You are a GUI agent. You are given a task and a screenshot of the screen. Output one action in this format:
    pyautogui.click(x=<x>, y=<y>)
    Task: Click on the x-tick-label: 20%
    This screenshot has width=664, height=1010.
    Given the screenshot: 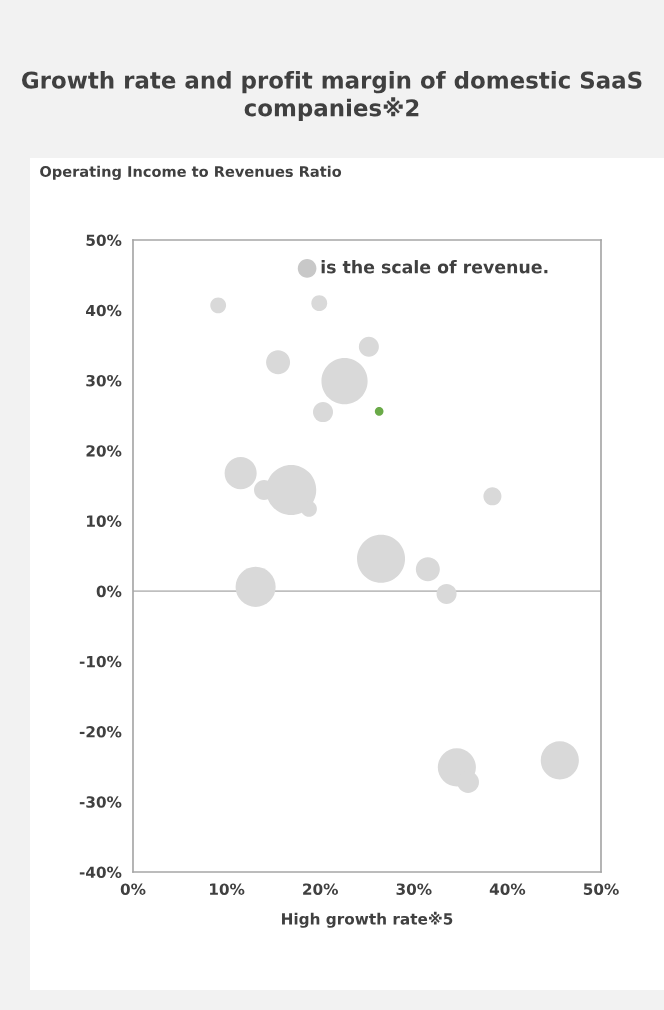 What is the action you would take?
    pyautogui.click(x=320, y=889)
    